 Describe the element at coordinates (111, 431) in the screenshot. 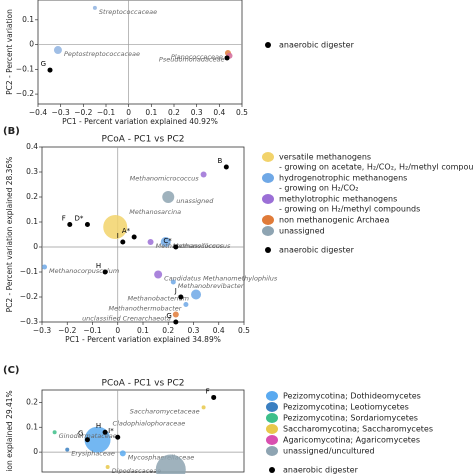

I see `point-label: I*` at that location.